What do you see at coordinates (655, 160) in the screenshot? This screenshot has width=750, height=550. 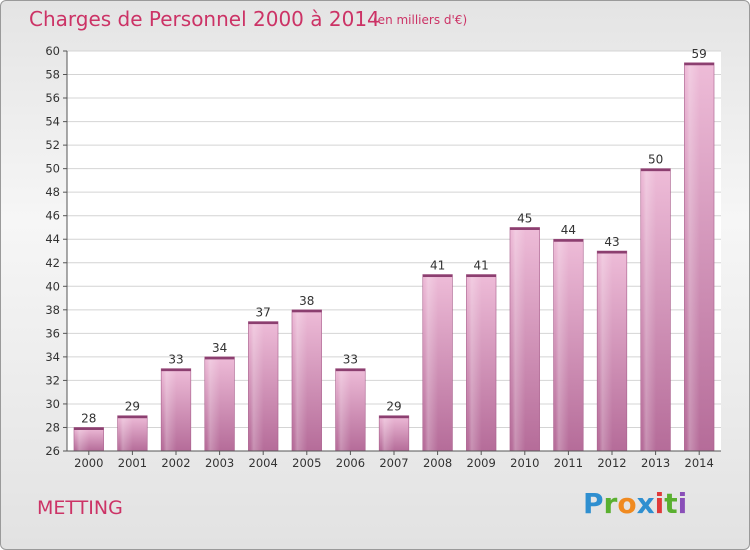 I see `data-label: 50` at bounding box center [655, 160].